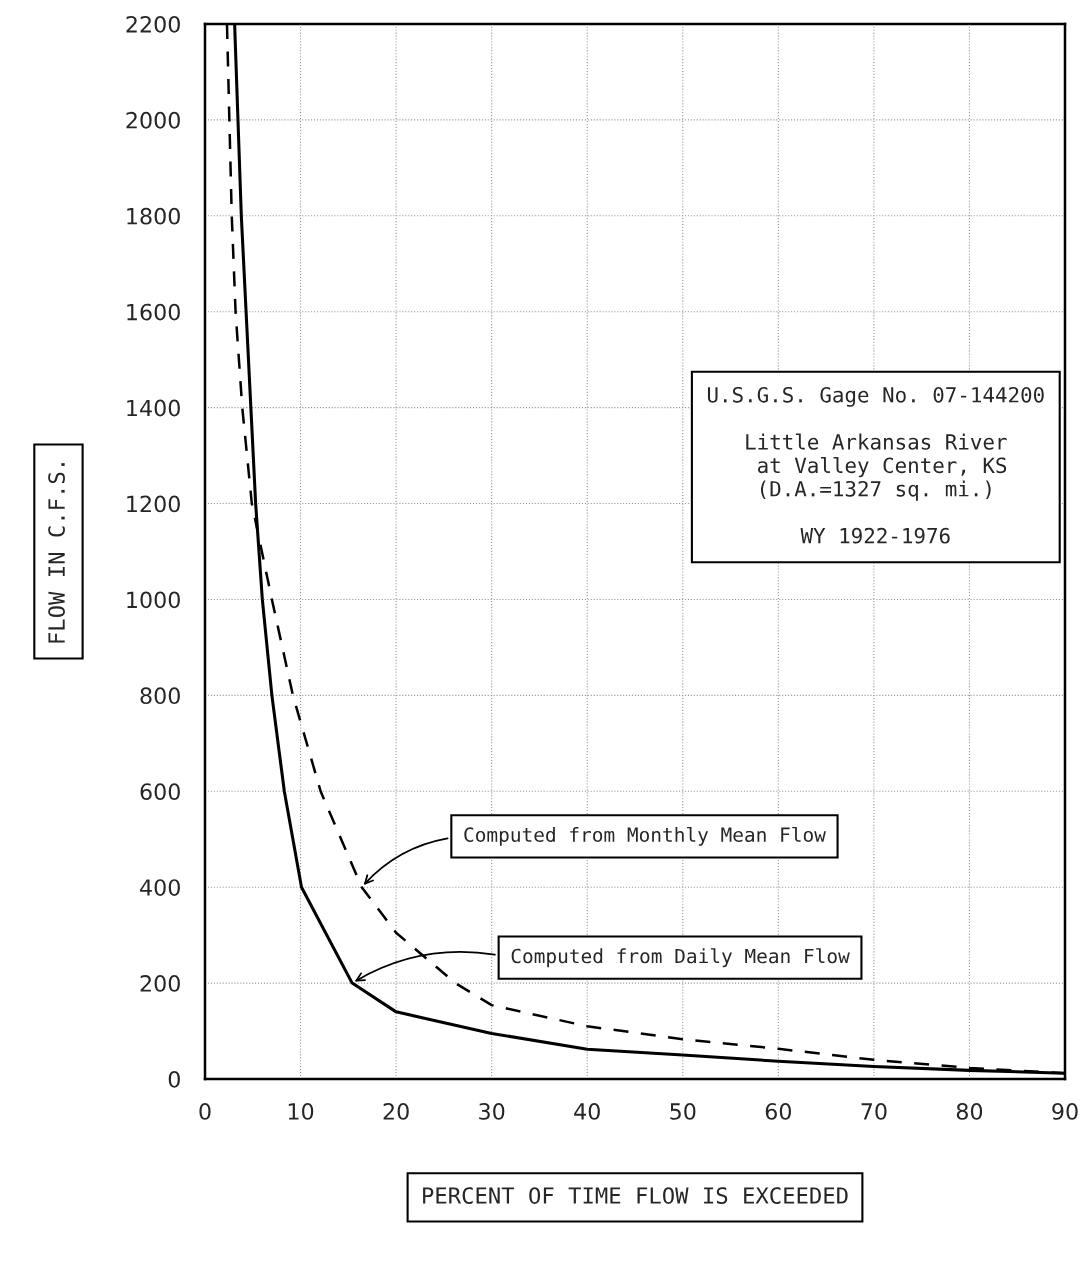 This screenshot has width=1088, height=1279. Describe the element at coordinates (153, 312) in the screenshot. I see `y-tick-label: 1600` at that location.